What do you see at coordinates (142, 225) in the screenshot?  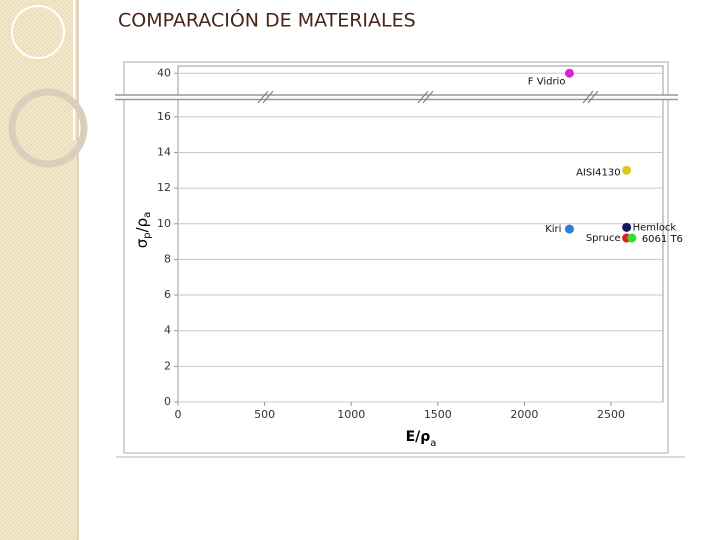 I see `y-label-main: /ρ` at bounding box center [142, 225].